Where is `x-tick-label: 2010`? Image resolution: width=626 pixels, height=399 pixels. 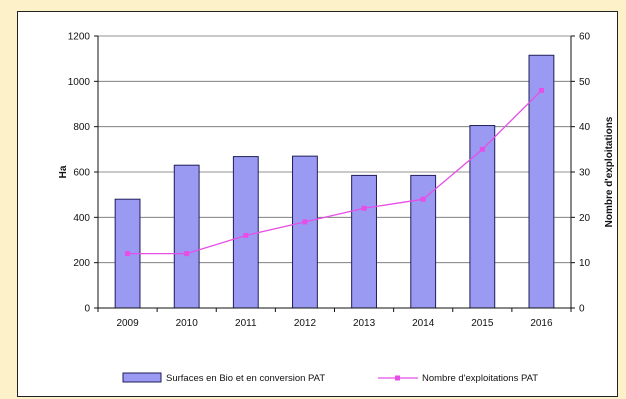 x-tick-label: 2010 is located at coordinates (187, 323).